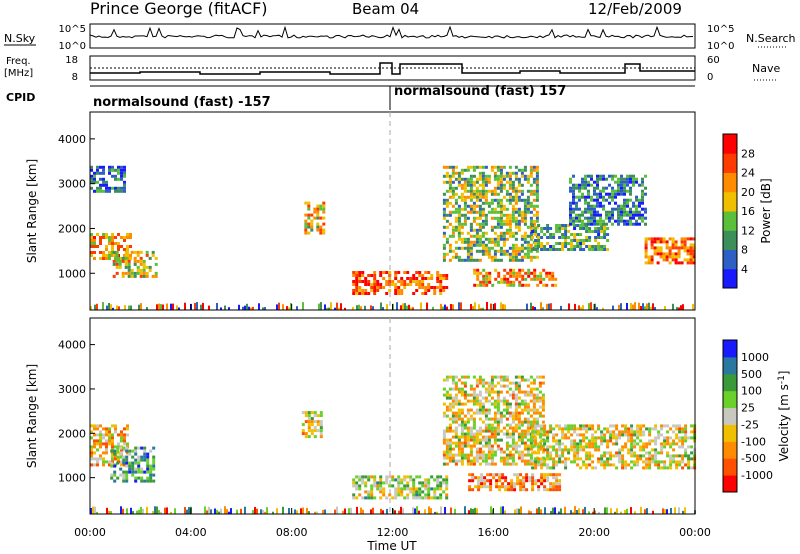  I want to click on freq-trace, so click(392, 68).